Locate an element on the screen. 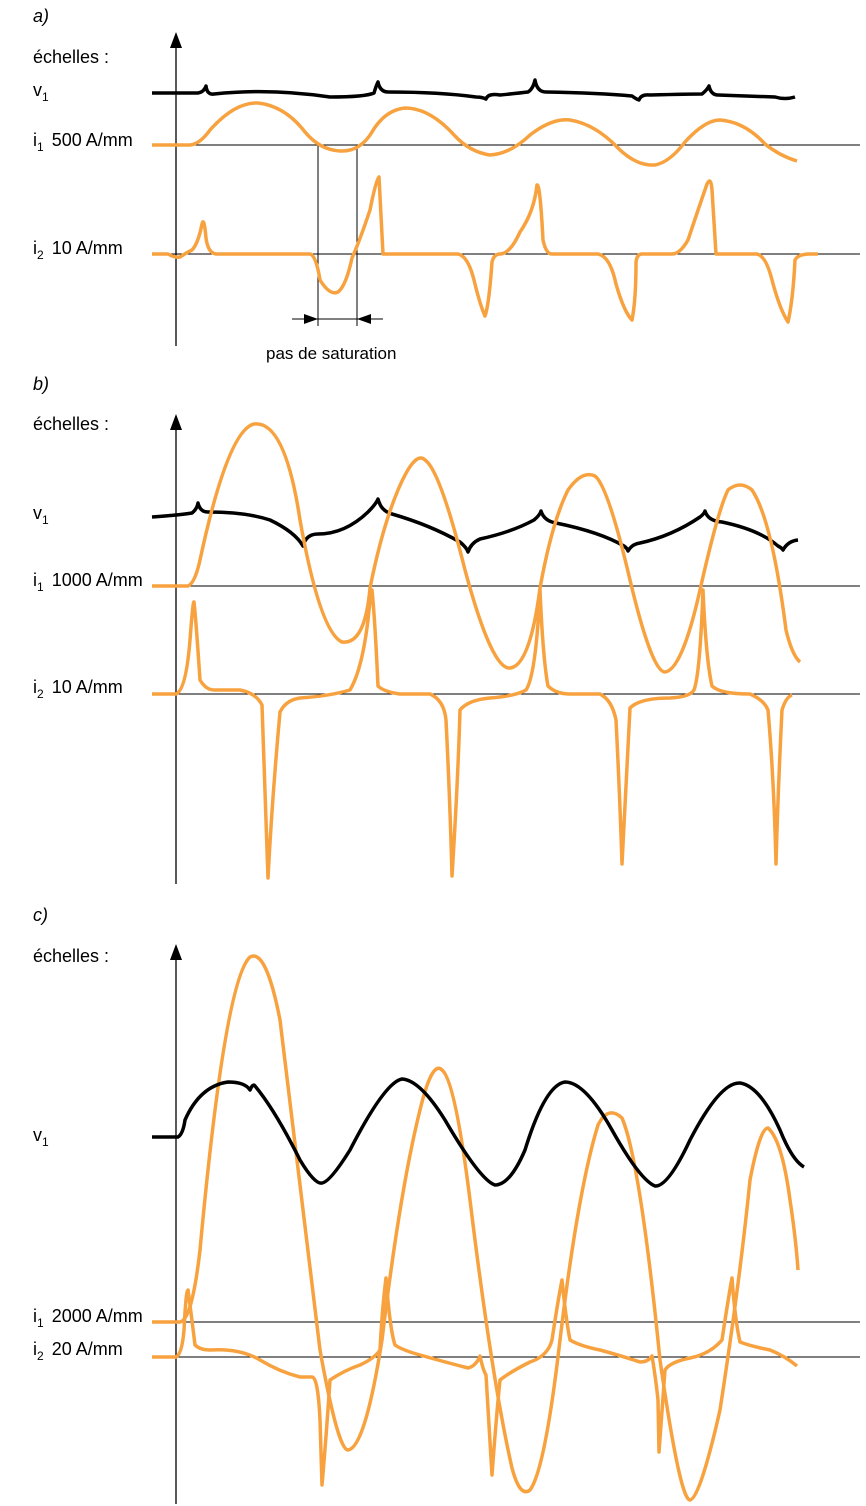 Image resolution: width=866 pixels, height=1506 pixels. panel-c-v1-curve is located at coordinates (478, 1132).